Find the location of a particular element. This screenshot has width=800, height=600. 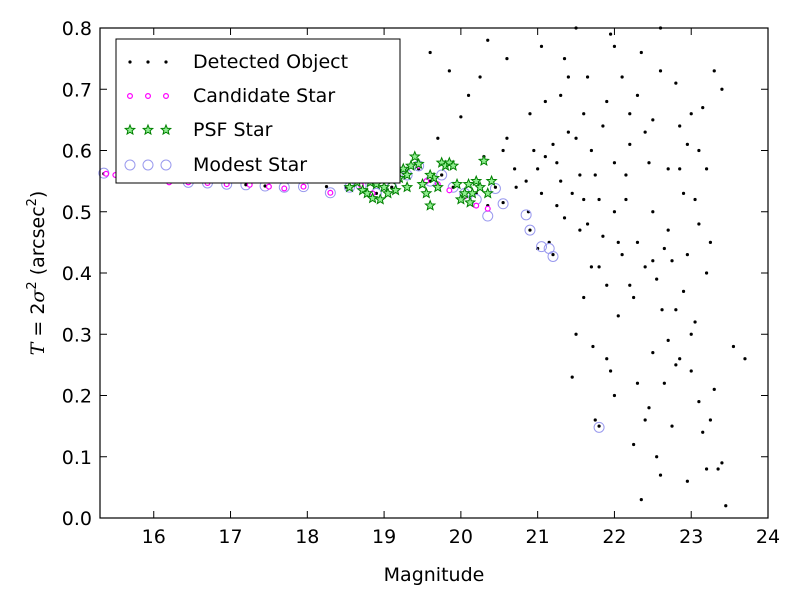

y-label-equals: = 2 is located at coordinates (38, 323).